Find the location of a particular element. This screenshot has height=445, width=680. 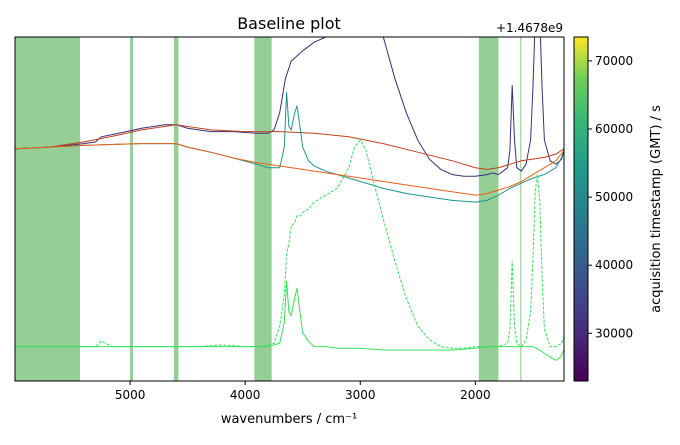

colorbar-label: acquisition timestamp (GMT) / s is located at coordinates (656, 209).